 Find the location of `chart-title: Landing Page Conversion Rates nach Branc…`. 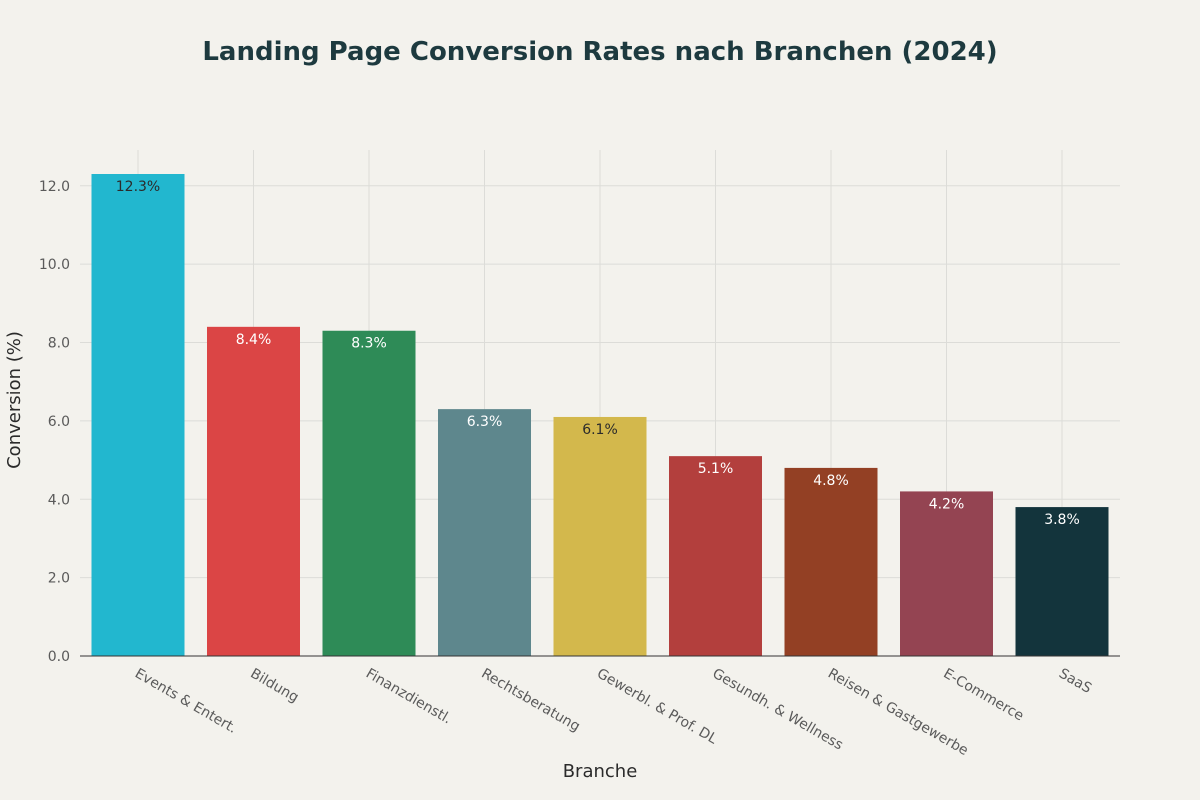

chart-title: Landing Page Conversion Rates nach Branc… is located at coordinates (599, 52).